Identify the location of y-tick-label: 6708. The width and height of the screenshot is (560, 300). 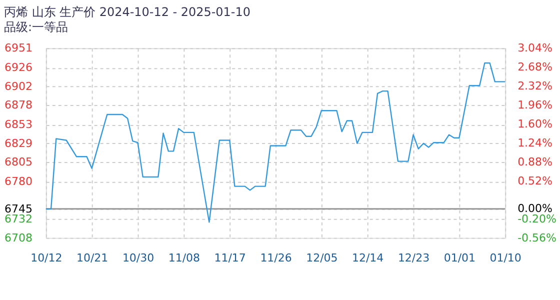
(18, 237).